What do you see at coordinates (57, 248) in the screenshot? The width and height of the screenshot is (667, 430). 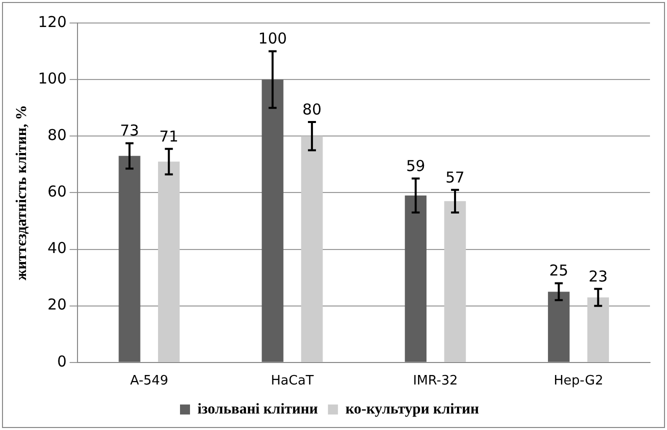 I see `y-tick-label: 40` at bounding box center [57, 248].